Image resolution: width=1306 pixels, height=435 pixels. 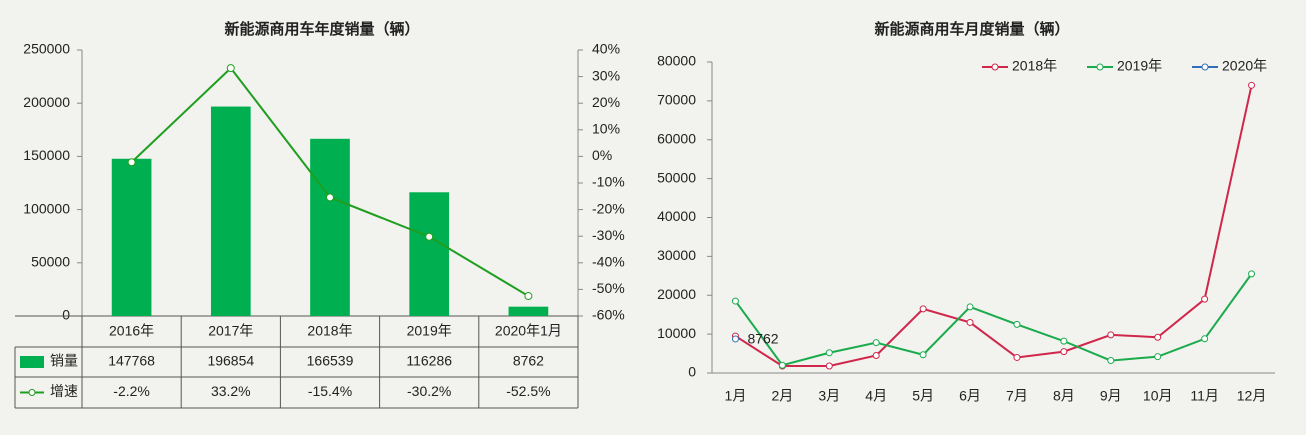 I want to click on table-row-label: 增速, so click(x=64, y=391).